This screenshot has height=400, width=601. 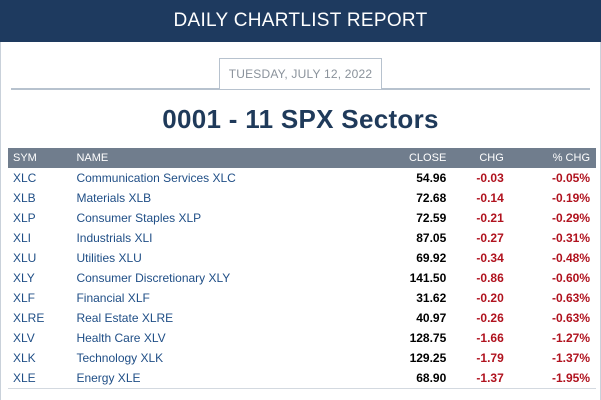 I want to click on table-row: XLI Industrials XLI 87.05 -0.27 -0.31%, so click(x=302, y=238).